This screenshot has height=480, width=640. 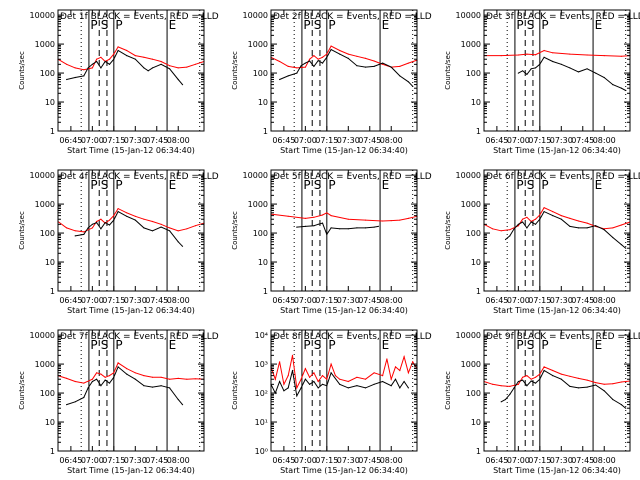 What do you see at coordinates (135, 300) in the screenshot?
I see `x-tick-label: 07:30` at bounding box center [135, 300].